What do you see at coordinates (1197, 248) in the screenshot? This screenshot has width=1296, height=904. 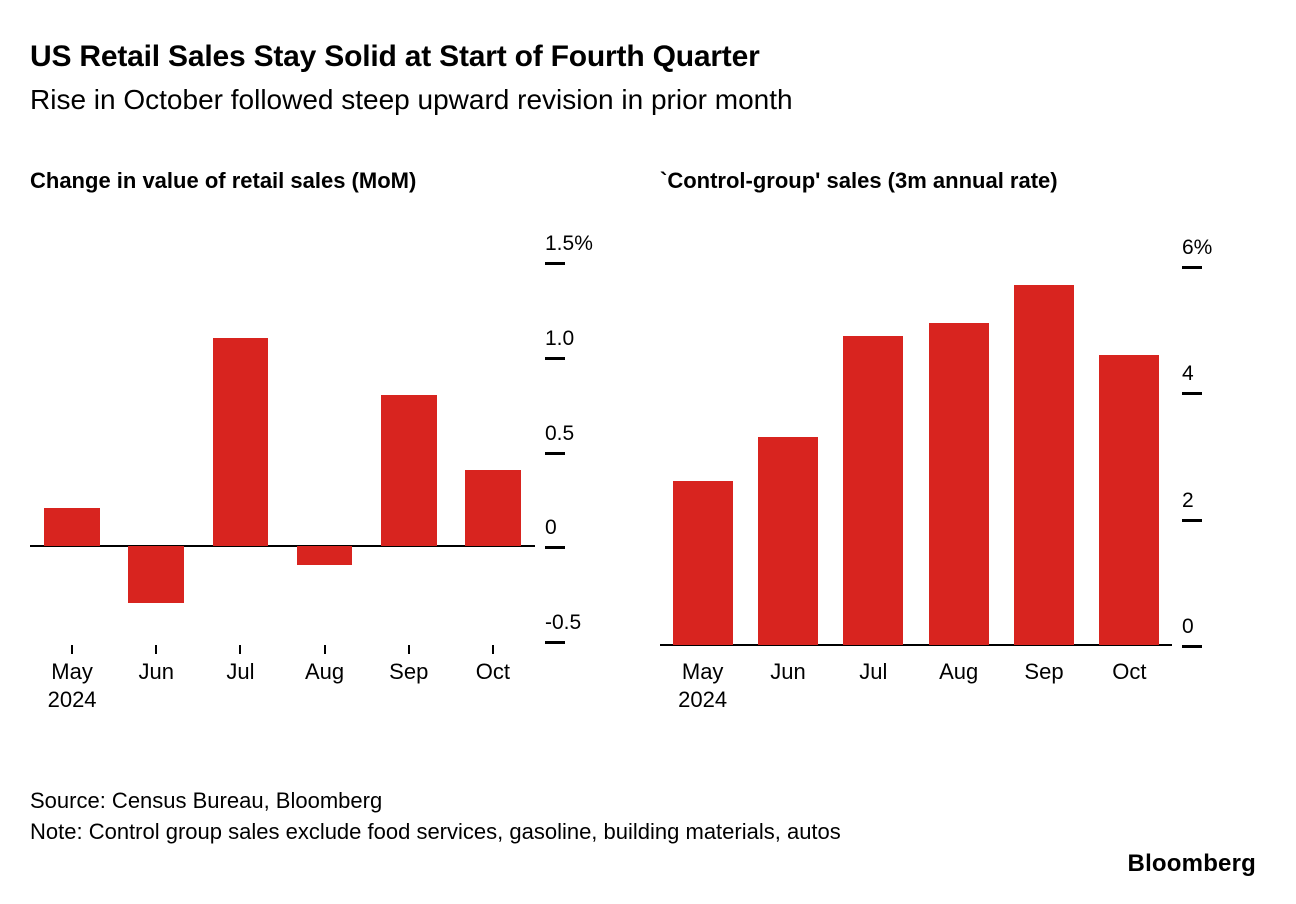 I see `y-tick-label: 6%` at bounding box center [1197, 248].